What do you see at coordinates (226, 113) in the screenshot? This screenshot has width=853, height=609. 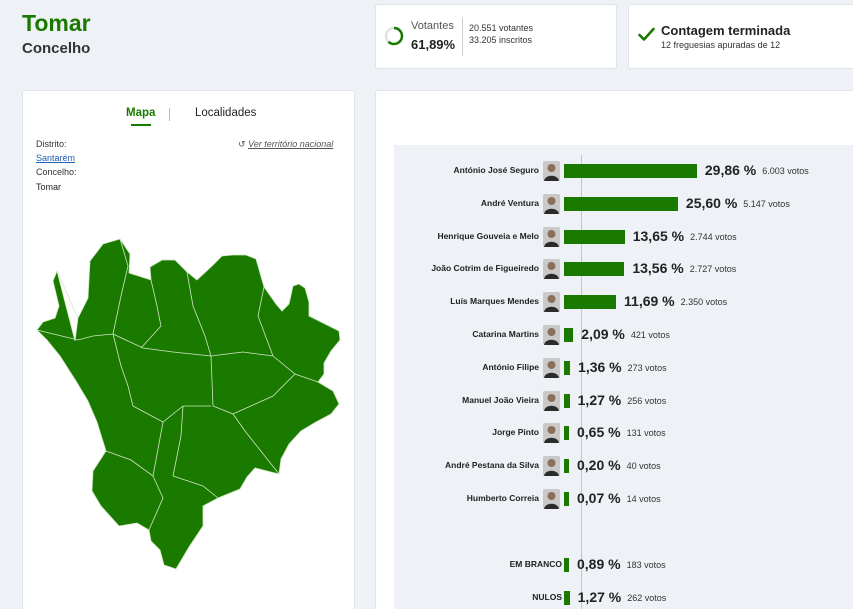 I see `tab-localidades: Localidades` at bounding box center [226, 113].